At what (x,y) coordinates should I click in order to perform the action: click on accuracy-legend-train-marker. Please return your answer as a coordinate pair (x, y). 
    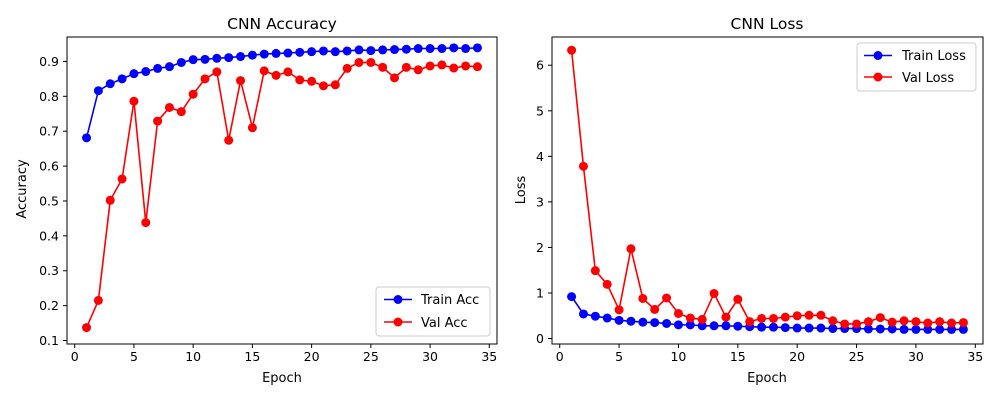
    Looking at the image, I should click on (398, 299).